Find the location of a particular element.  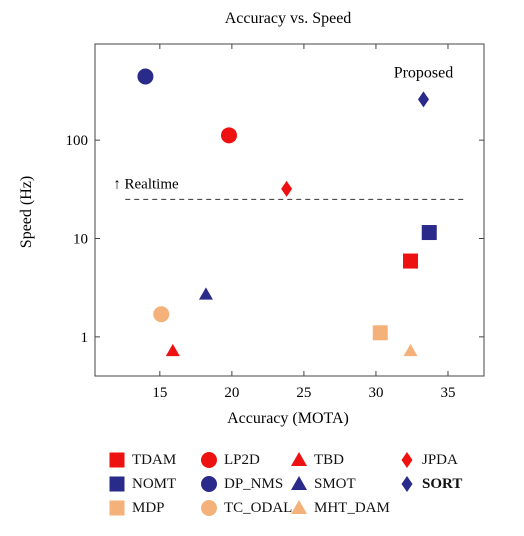

legend-label: LP2D is located at coordinates (242, 459).